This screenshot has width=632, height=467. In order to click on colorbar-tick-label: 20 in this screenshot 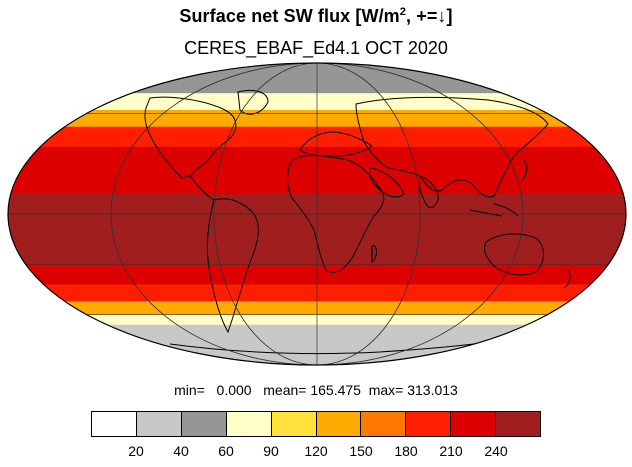, I will do `click(136, 451)`.